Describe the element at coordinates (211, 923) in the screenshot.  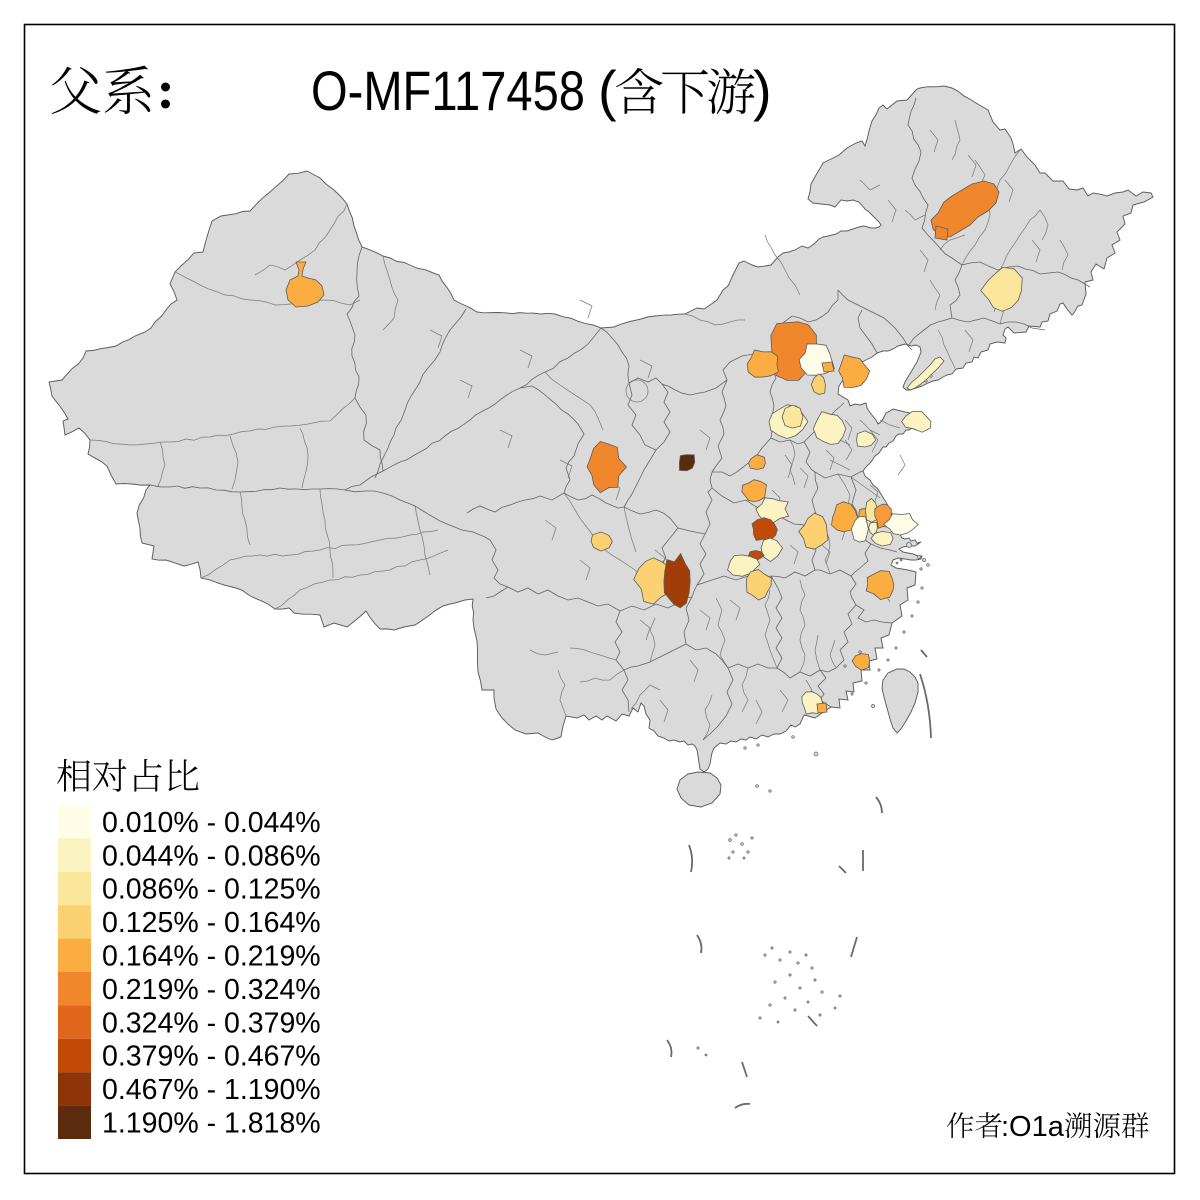
I see `svg-text: 0.125% - 0.164%` at that location.